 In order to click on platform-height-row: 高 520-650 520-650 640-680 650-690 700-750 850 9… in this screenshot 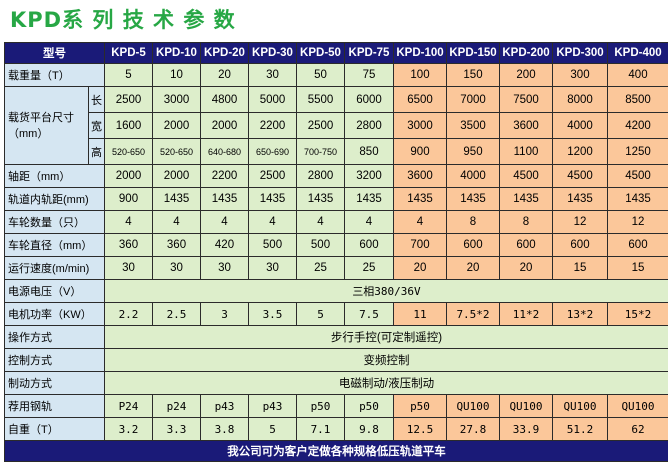, I will do `click(336, 151)`.